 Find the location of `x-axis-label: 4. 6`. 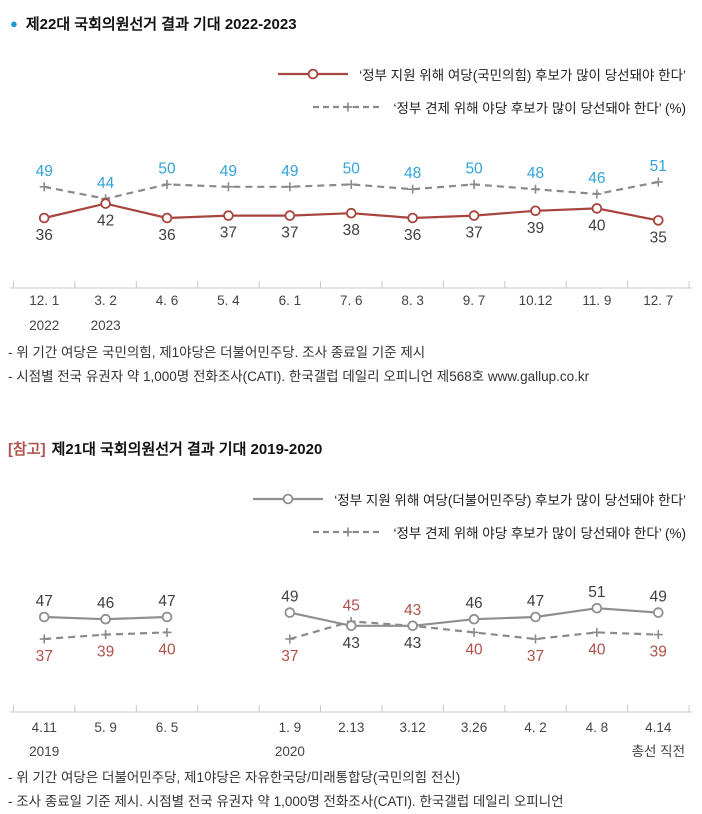

x-axis-label: 4. 6 is located at coordinates (167, 300).